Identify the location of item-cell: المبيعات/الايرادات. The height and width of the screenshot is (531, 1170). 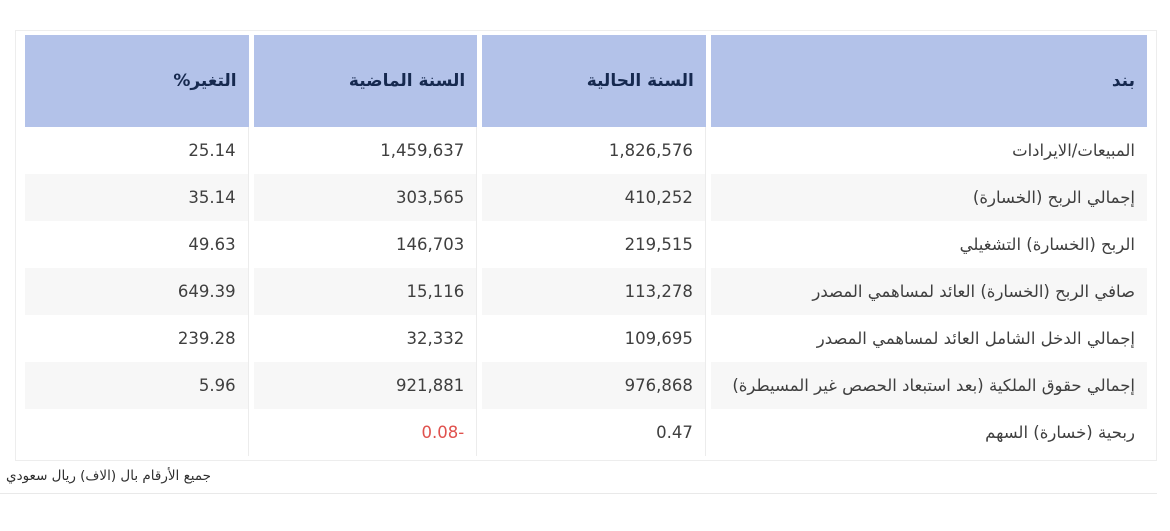
(928, 150).